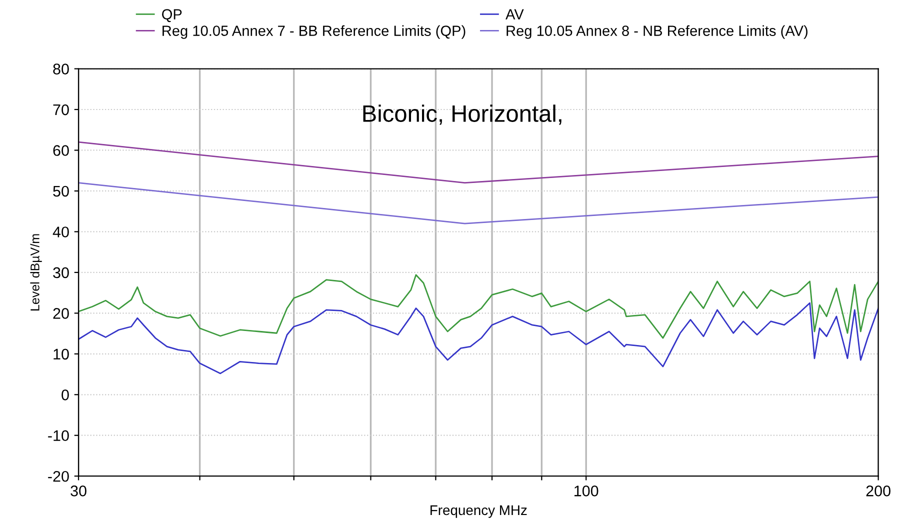 This screenshot has width=913, height=529. Describe the element at coordinates (58, 476) in the screenshot. I see `y-tick-label: -20` at that location.